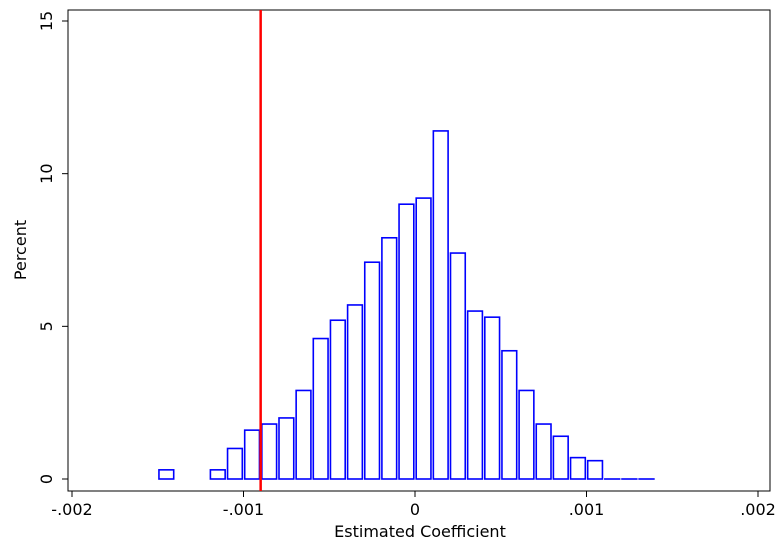 The height and width of the screenshot is (545, 779). Describe the element at coordinates (52, 247) in the screenshot. I see `y-axis: 0 5 10 15` at that location.